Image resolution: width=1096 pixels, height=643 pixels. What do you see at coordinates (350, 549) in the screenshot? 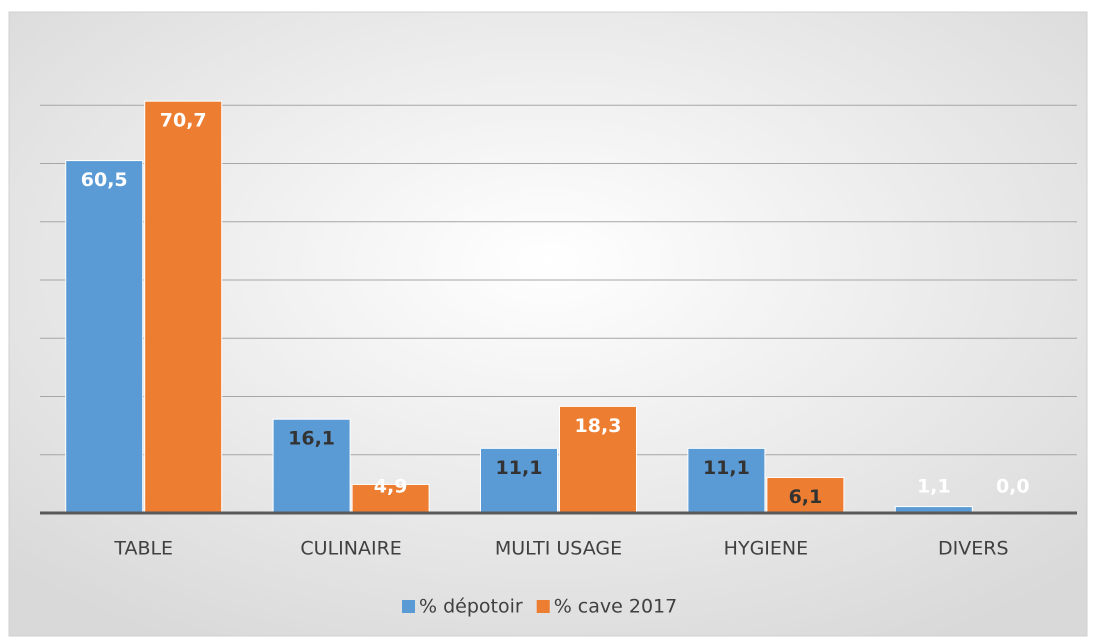
I see `x-tick-label: CULINAIRE` at bounding box center [350, 549].